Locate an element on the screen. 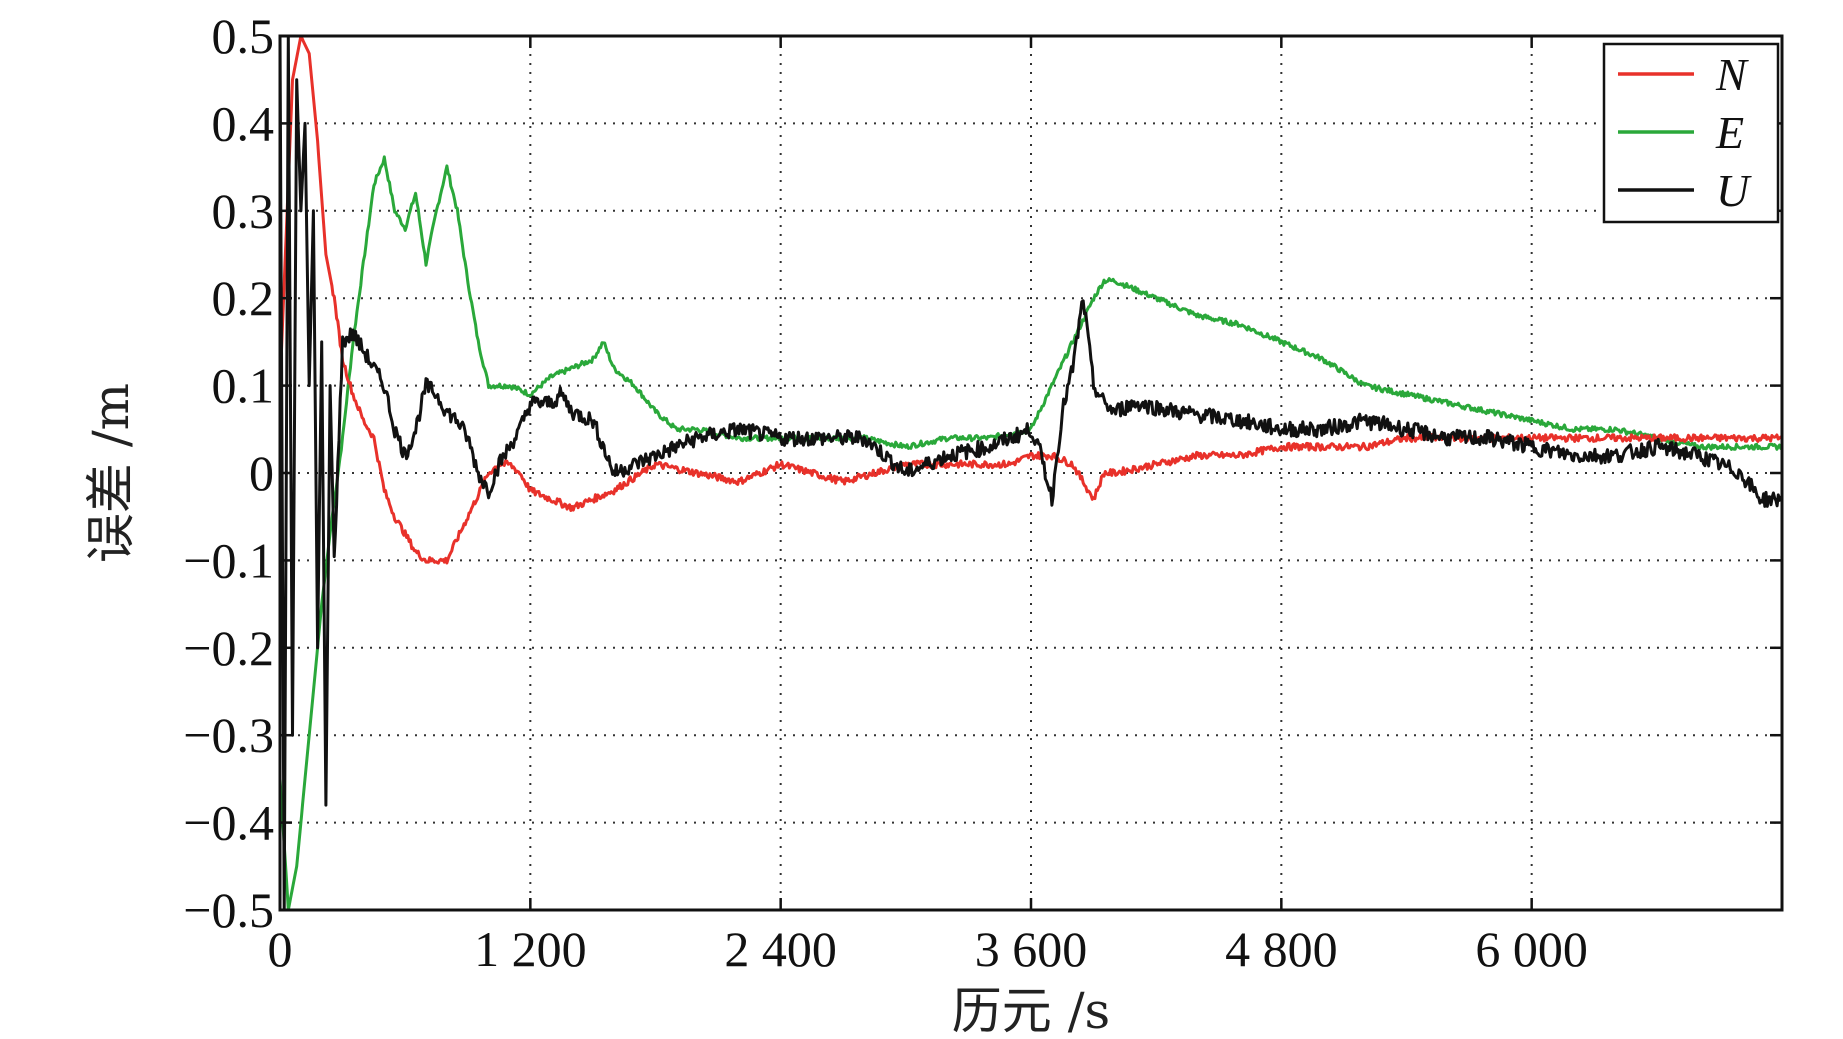 Image resolution: width=1843 pixels, height=1039 pixels. legend-label-n: N is located at coordinates (1732, 74).